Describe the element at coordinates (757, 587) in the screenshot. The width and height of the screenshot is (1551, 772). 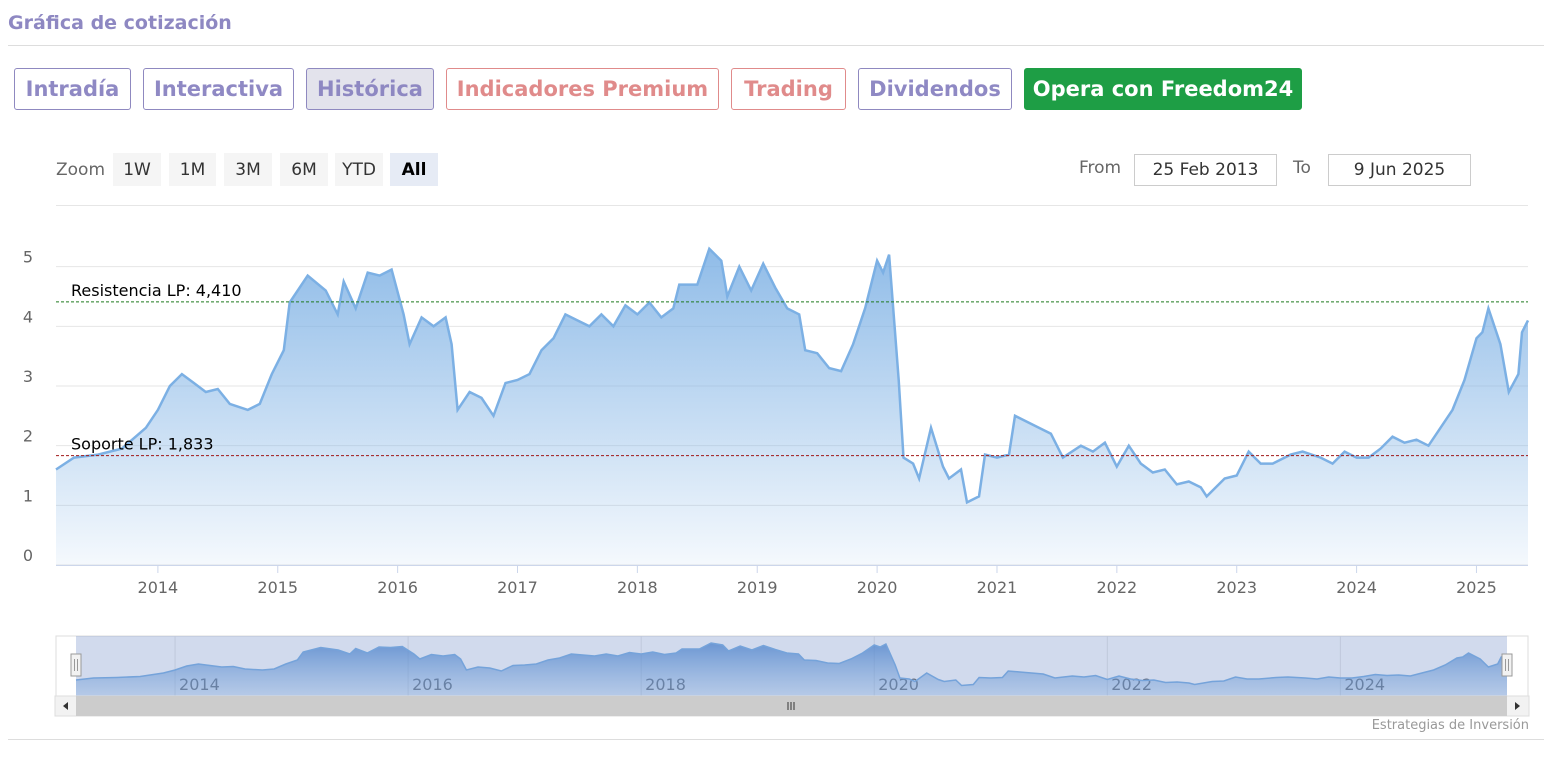
I see `x-tick-label: 2019` at that location.